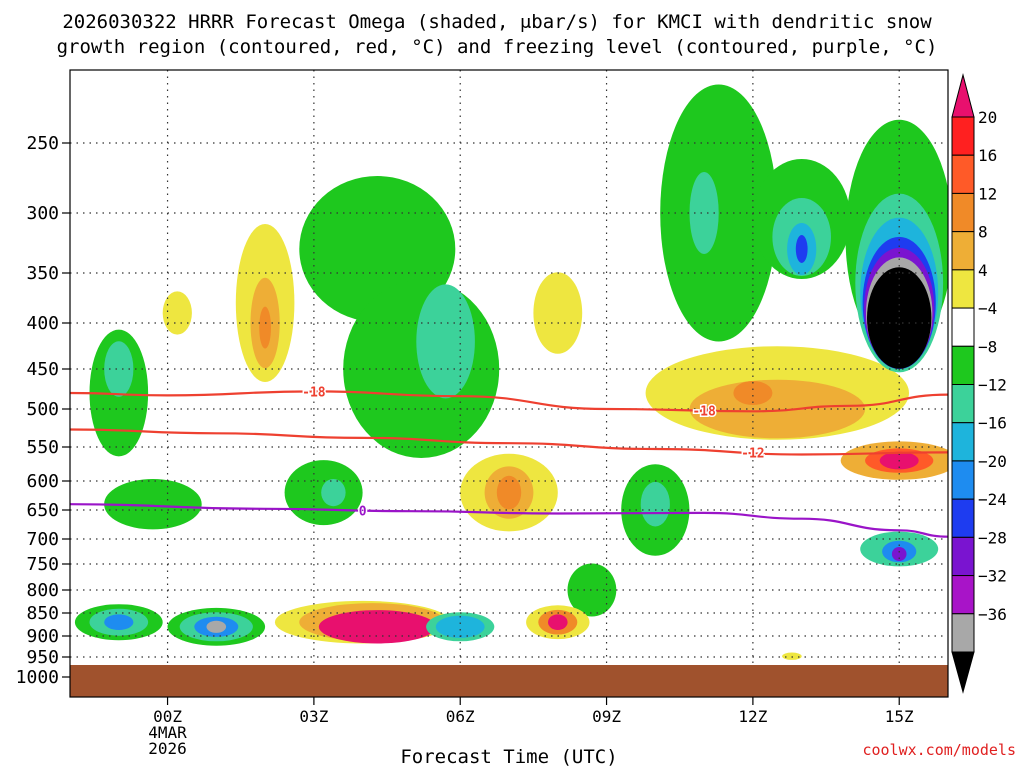  I want to click on x-tick-label-06Z: 06Z, so click(460, 716).